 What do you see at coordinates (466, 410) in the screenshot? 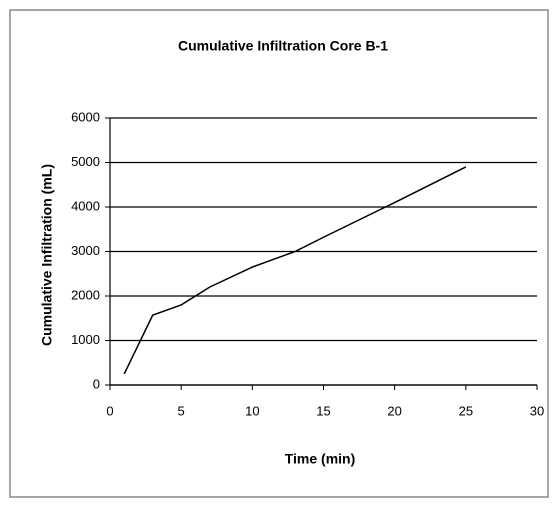
I see `x-tick-label: 25` at bounding box center [466, 410].